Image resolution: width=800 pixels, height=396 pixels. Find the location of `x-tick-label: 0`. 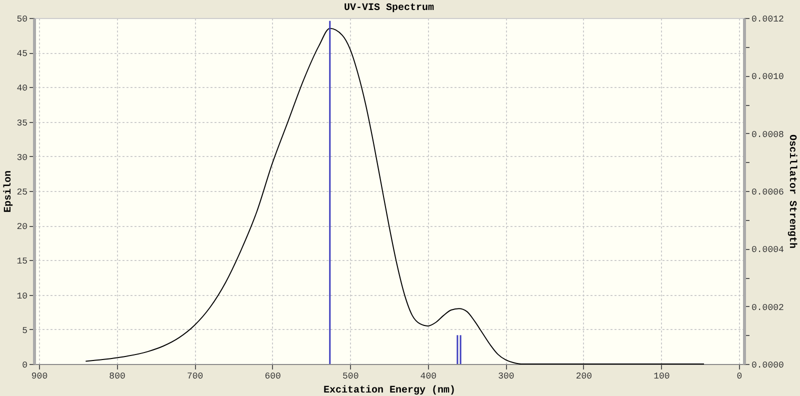

x-tick-label: 0 is located at coordinates (739, 377).